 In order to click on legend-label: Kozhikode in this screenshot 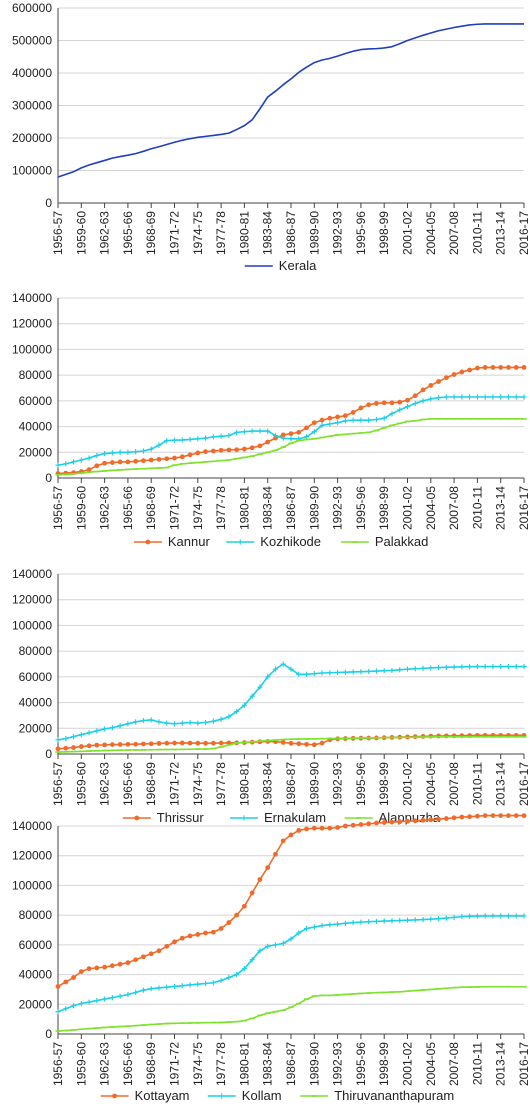, I will do `click(290, 541)`.